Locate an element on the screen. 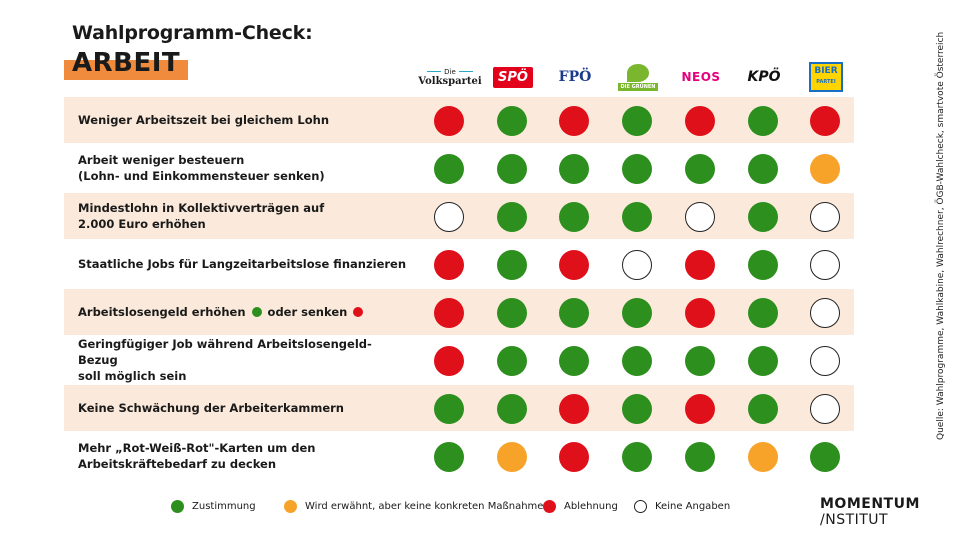 The image size is (960, 540). brand-line1: MOMENTUM is located at coordinates (870, 504).